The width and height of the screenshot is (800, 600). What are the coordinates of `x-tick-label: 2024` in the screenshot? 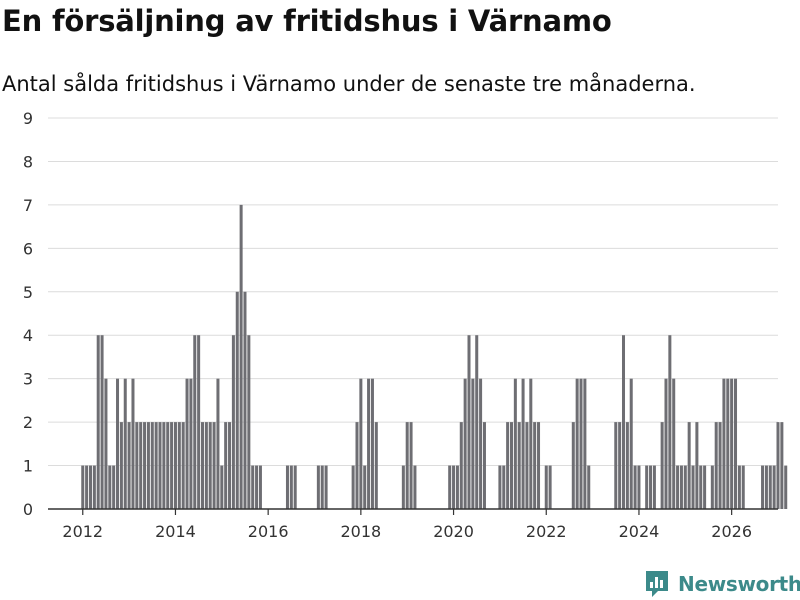 It's located at (639, 531).